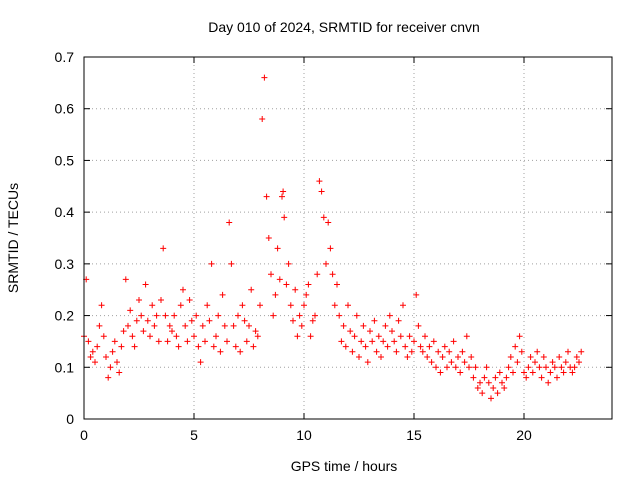 The height and width of the screenshot is (480, 640). What do you see at coordinates (65, 160) in the screenshot?
I see `y-tick-label: 0.5` at bounding box center [65, 160].